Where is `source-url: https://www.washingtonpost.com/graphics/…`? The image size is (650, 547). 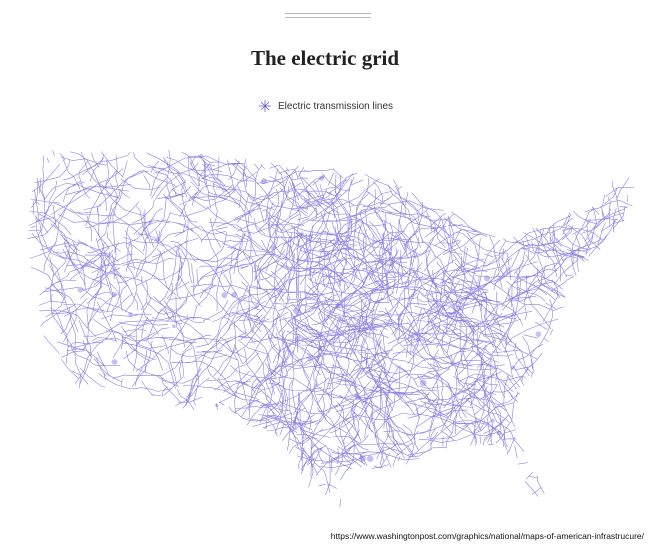
source-url: https://www.washingtonpost.com/graphics/… is located at coordinates (487, 536).